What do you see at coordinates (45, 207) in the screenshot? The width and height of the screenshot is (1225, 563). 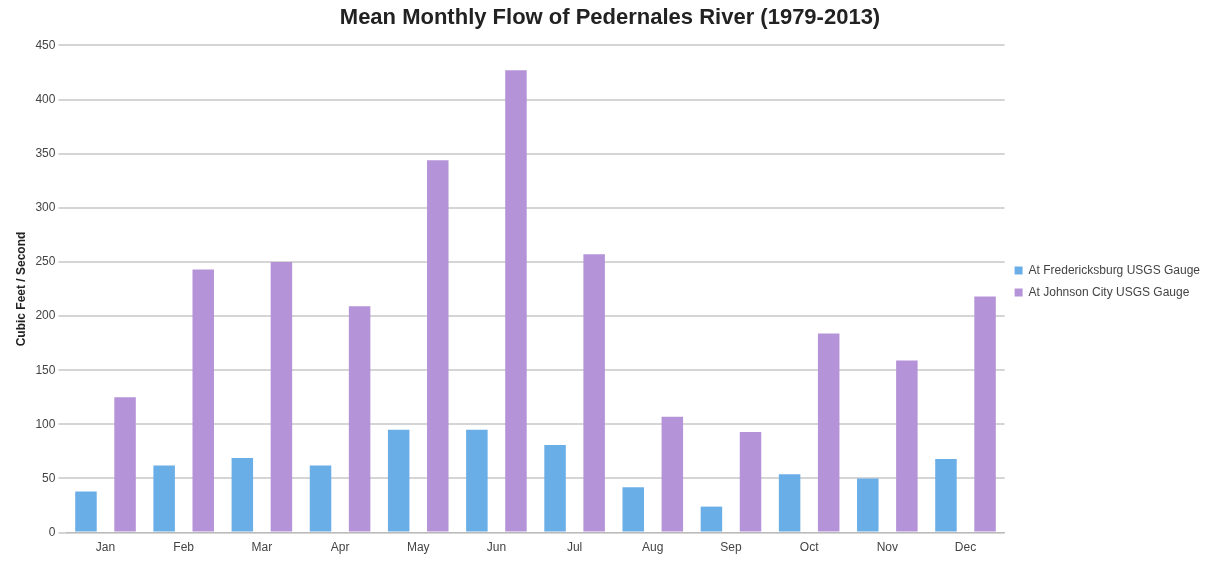 I see `y-tick-label: 300` at bounding box center [45, 207].